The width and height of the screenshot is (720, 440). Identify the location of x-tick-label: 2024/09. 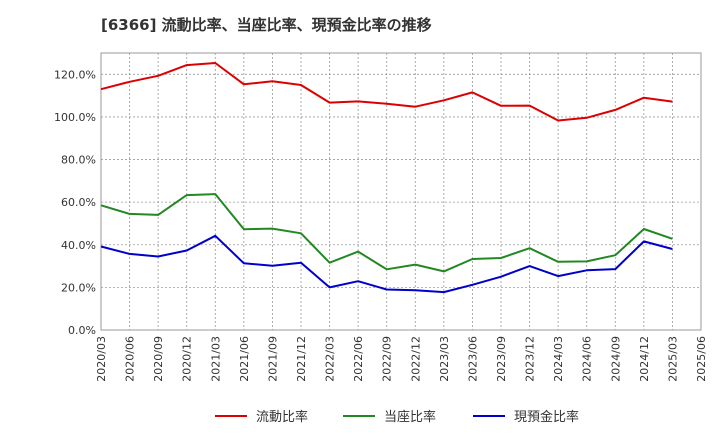
(615, 359).